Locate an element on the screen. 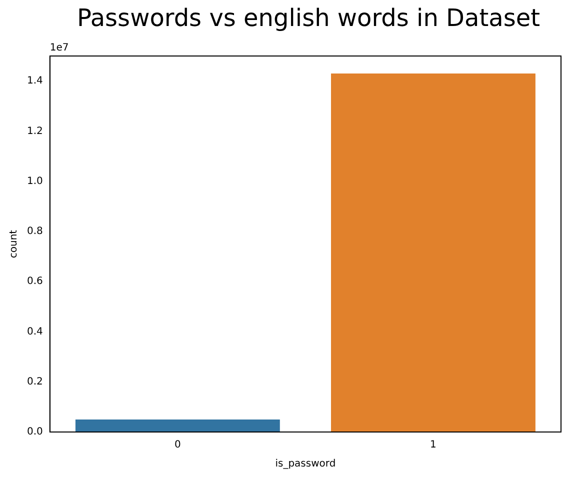 The height and width of the screenshot is (478, 587). chart-title: Passwords vs english words in Dataset is located at coordinates (309, 18).